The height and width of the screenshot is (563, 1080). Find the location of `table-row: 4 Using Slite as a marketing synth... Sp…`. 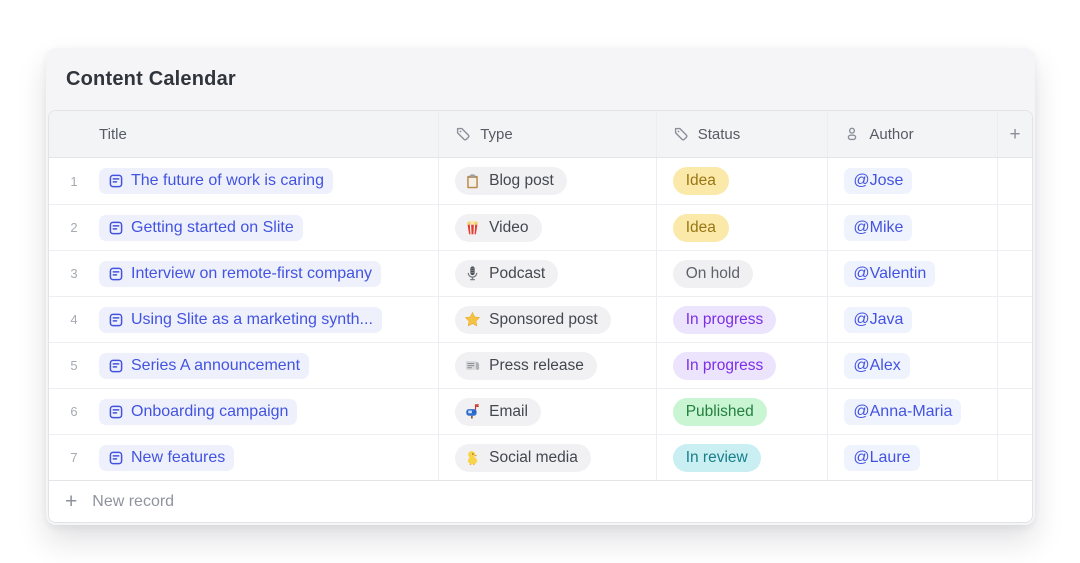

table-row: 4 Using Slite as a marketing synth... Sp… is located at coordinates (540, 319).